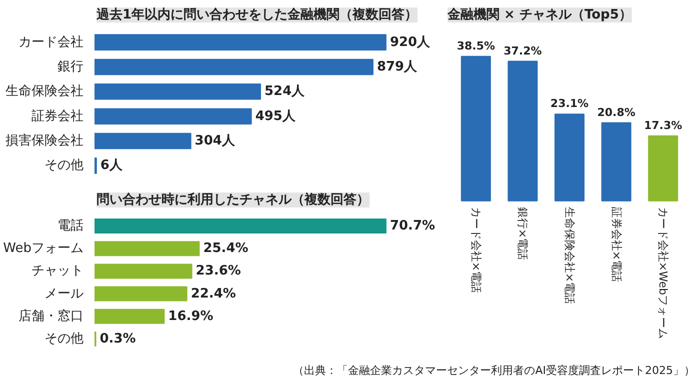 The width and height of the screenshot is (700, 385). Describe the element at coordinates (476, 45) in the screenshot. I see `data-label: 38.5%` at that location.